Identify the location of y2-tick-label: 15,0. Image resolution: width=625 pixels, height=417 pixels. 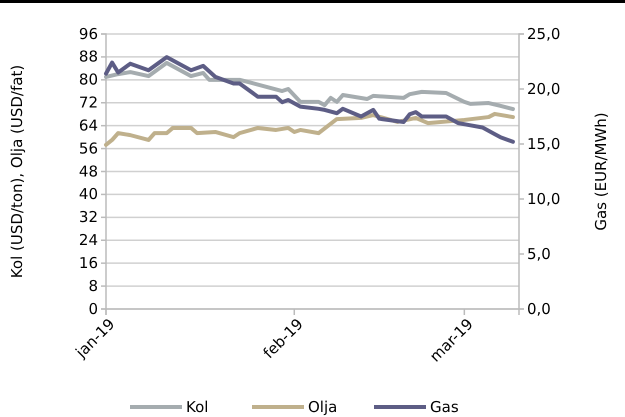
(543, 143).